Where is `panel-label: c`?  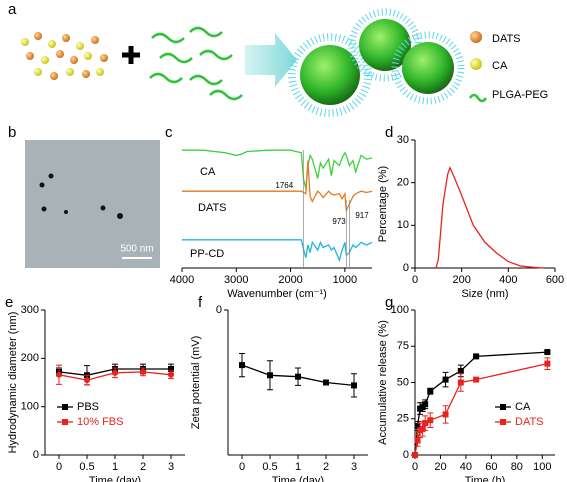
panel-label: c is located at coordinates (169, 132).